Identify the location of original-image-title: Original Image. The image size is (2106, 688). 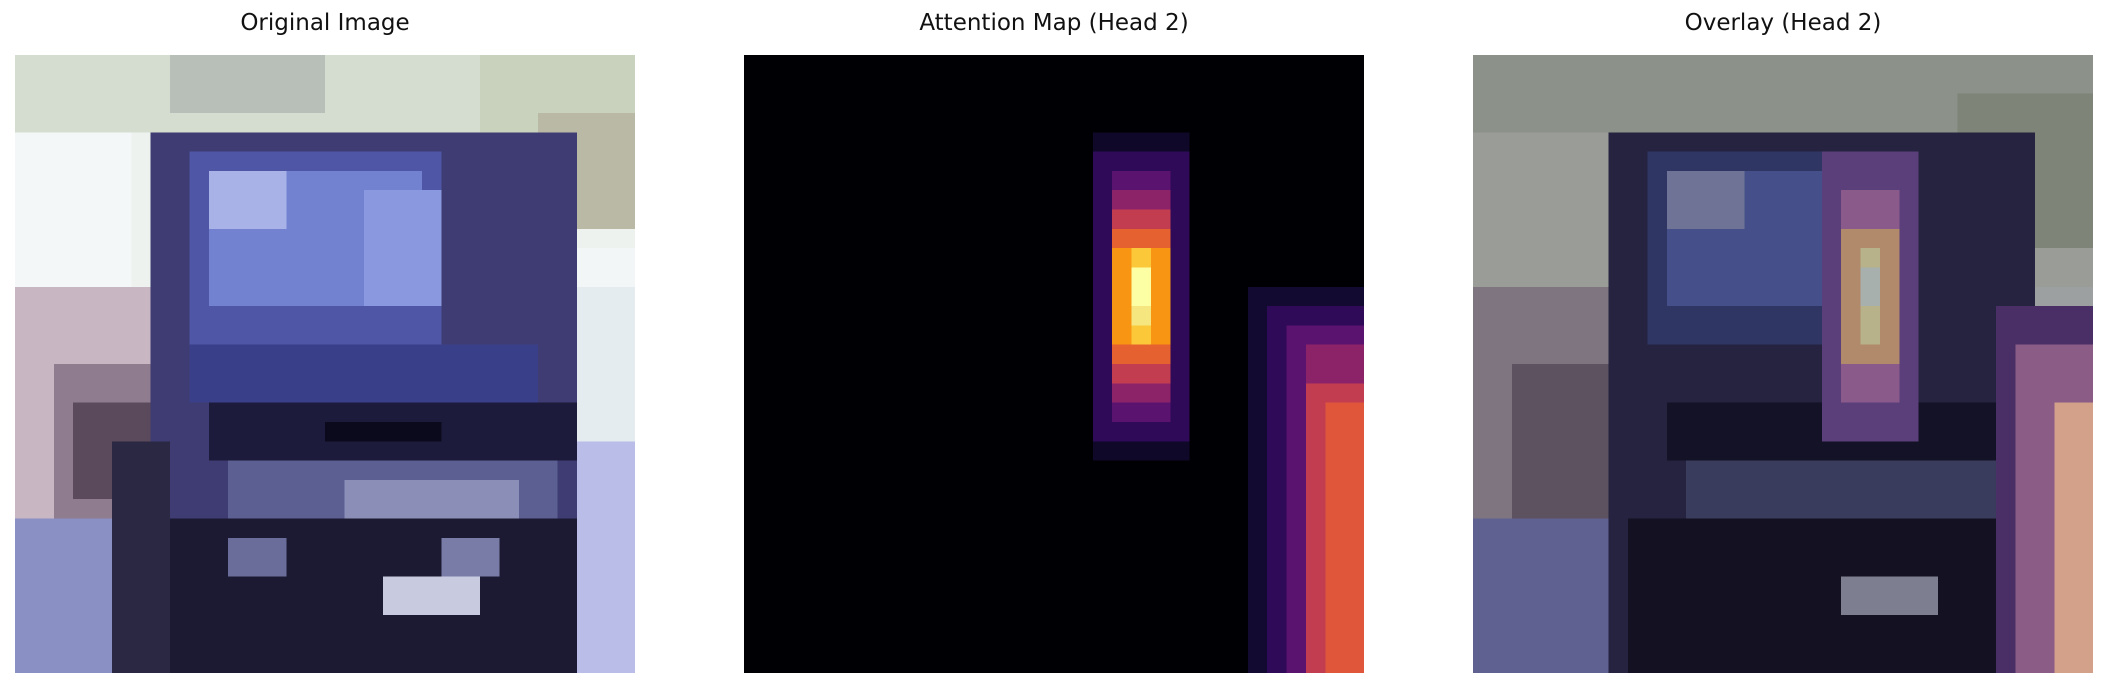
(325, 23).